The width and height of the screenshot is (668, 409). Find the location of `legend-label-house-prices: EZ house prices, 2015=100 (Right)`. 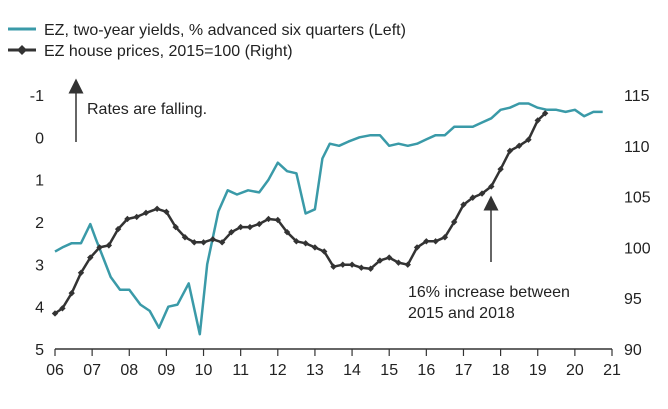

legend-label-house-prices: EZ house prices, 2015=100 (Right) is located at coordinates (168, 51).